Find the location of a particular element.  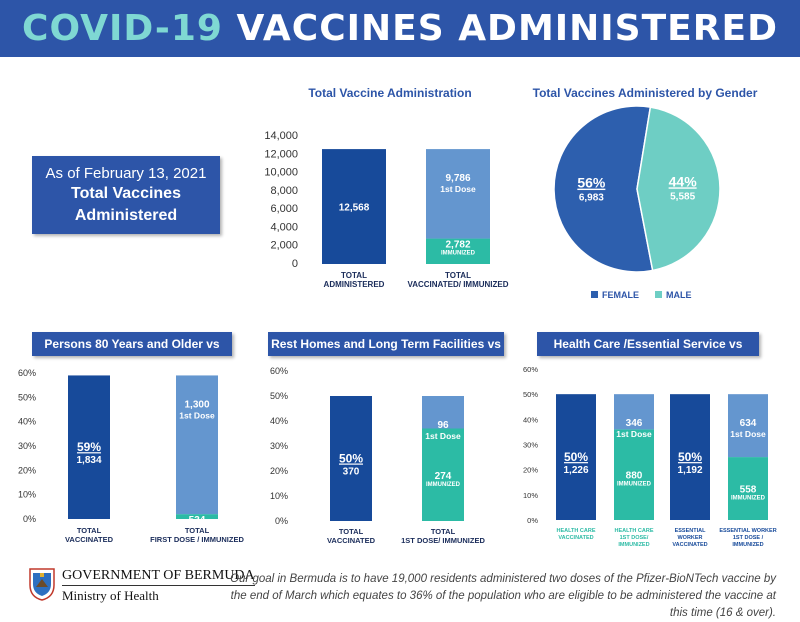

bar-value-label: 558 is located at coordinates (748, 490).